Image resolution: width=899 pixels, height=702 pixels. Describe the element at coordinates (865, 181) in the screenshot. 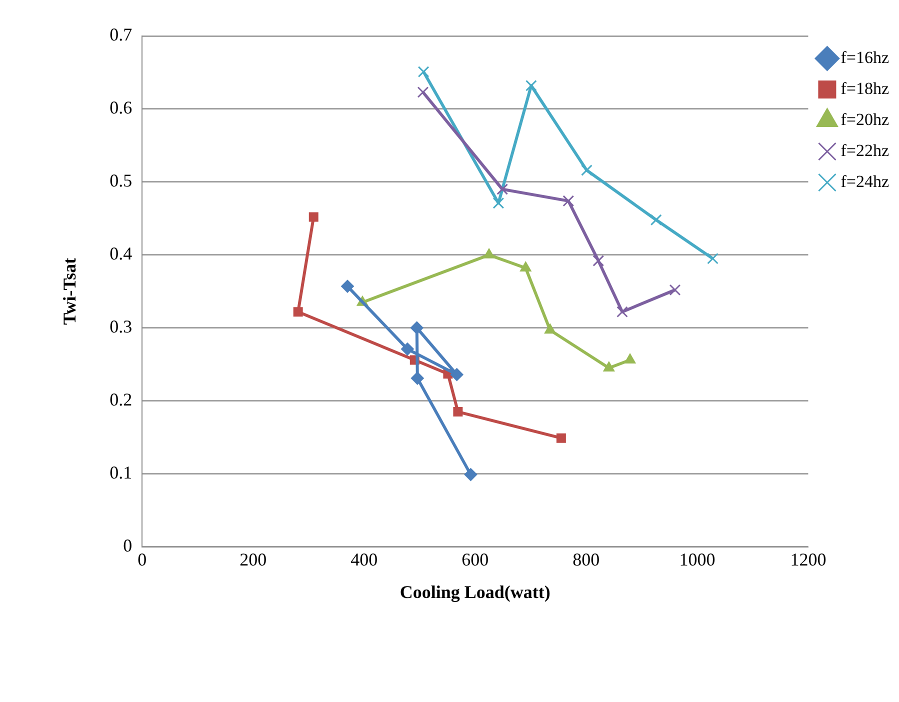

I see `legend-label: f=24hz` at that location.